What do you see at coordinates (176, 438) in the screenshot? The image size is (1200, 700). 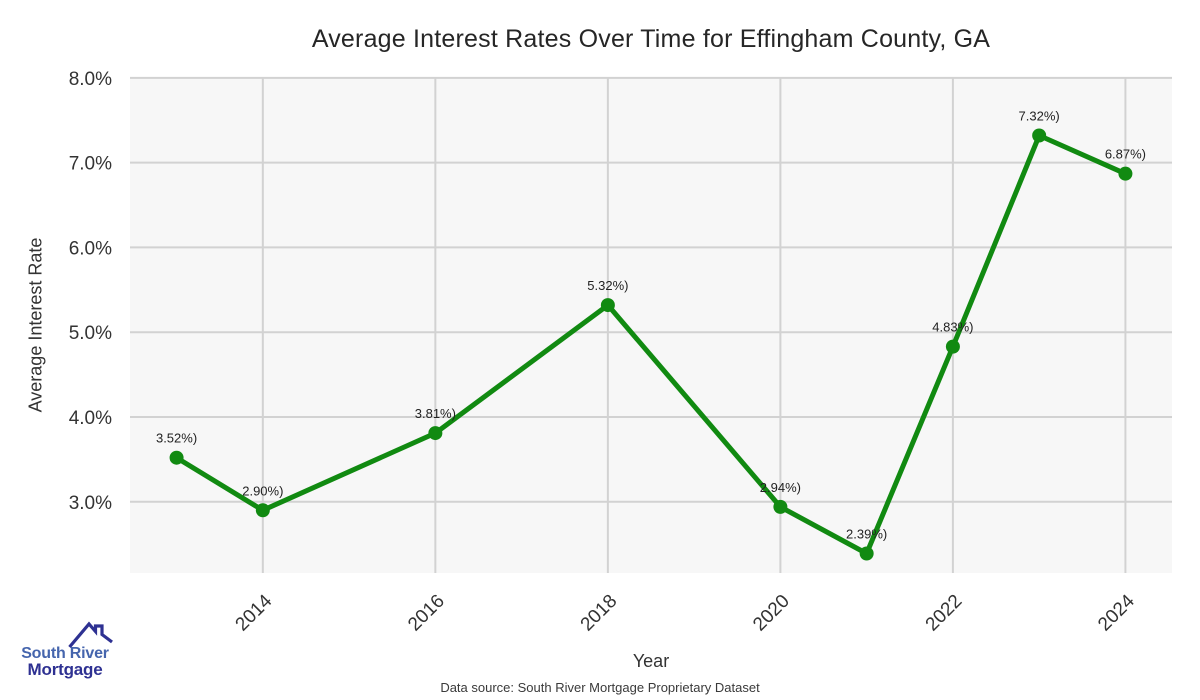 I see `data-point-label: 3.52%)` at bounding box center [176, 438].